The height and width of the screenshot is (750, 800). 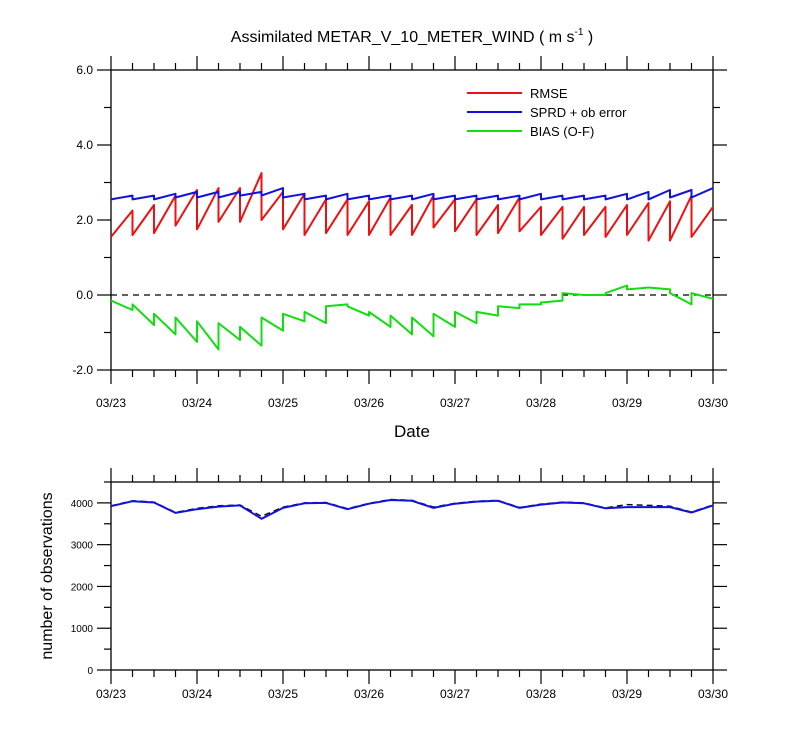 What do you see at coordinates (412, 207) in the screenshot?
I see `series-line-rmse` at bounding box center [412, 207].